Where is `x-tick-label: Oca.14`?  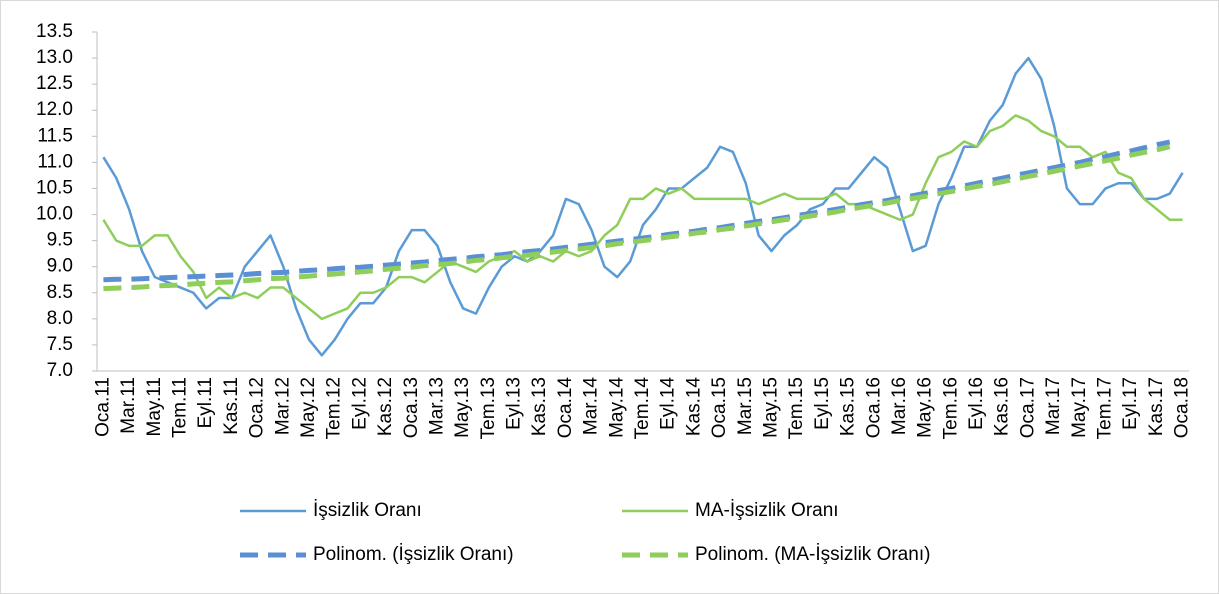
x-tick-label: Oca.14 is located at coordinates (565, 408).